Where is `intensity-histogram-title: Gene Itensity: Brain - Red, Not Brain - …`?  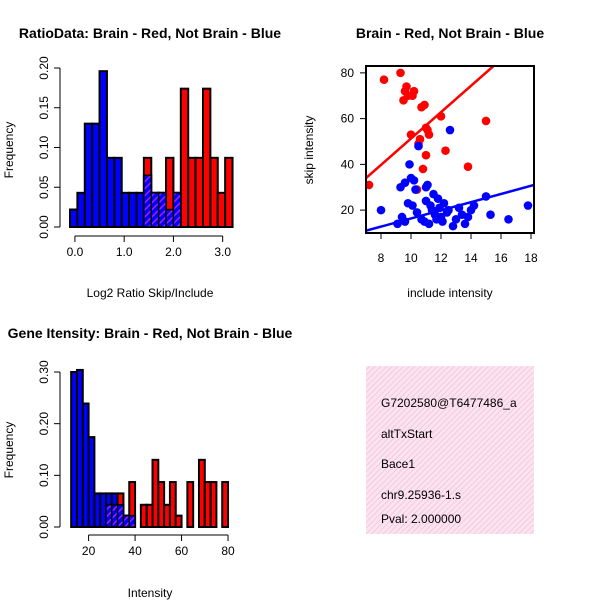 intensity-histogram-title: Gene Itensity: Brain - Red, Not Brain - … is located at coordinates (150, 333).